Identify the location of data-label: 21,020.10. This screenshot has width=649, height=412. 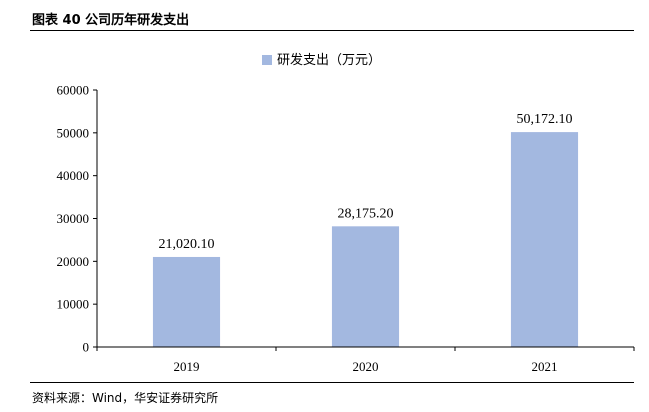
(187, 244).